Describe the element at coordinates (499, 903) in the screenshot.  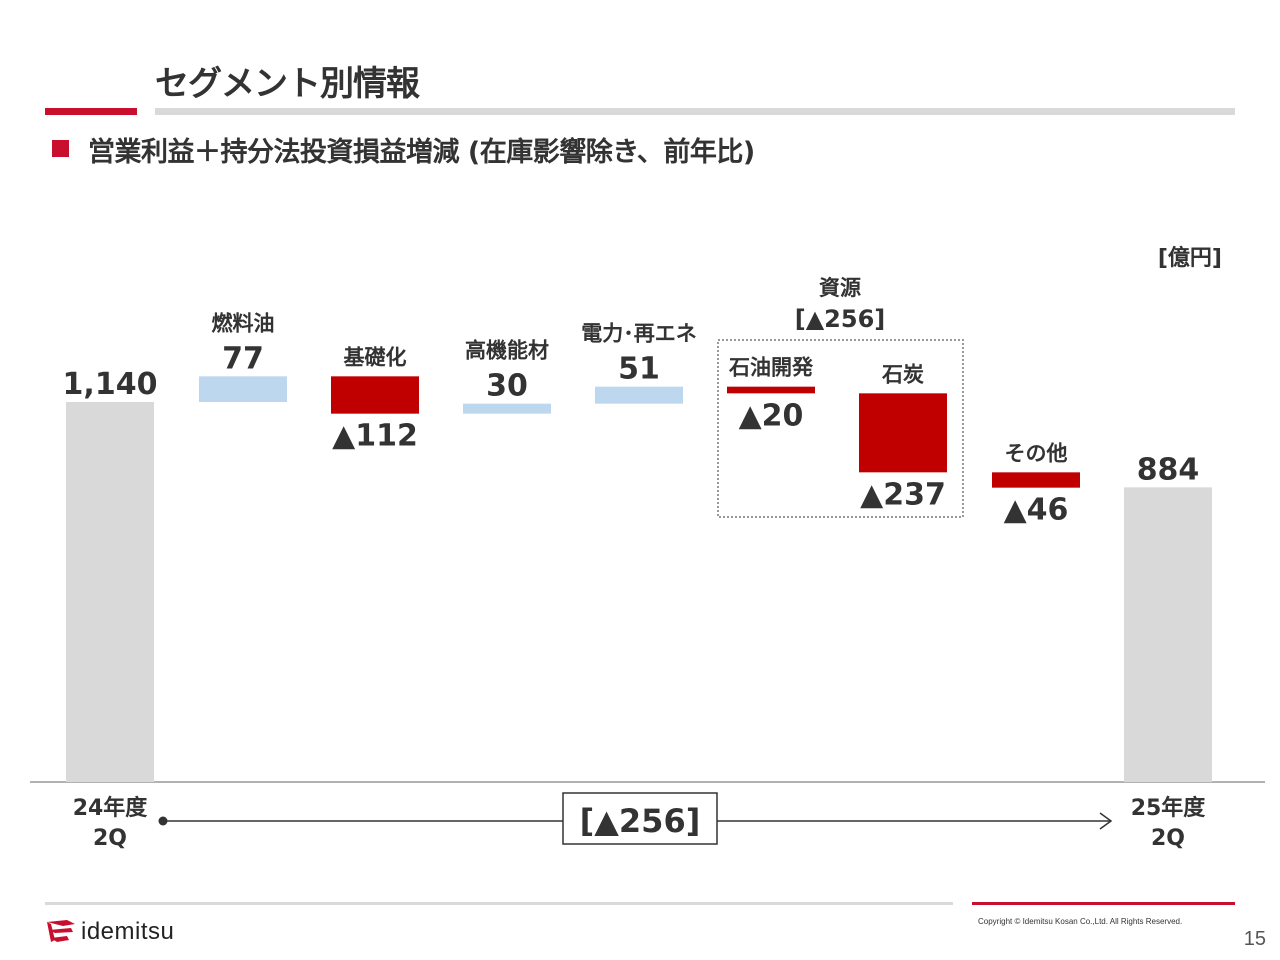
I see `footer-divider` at that location.